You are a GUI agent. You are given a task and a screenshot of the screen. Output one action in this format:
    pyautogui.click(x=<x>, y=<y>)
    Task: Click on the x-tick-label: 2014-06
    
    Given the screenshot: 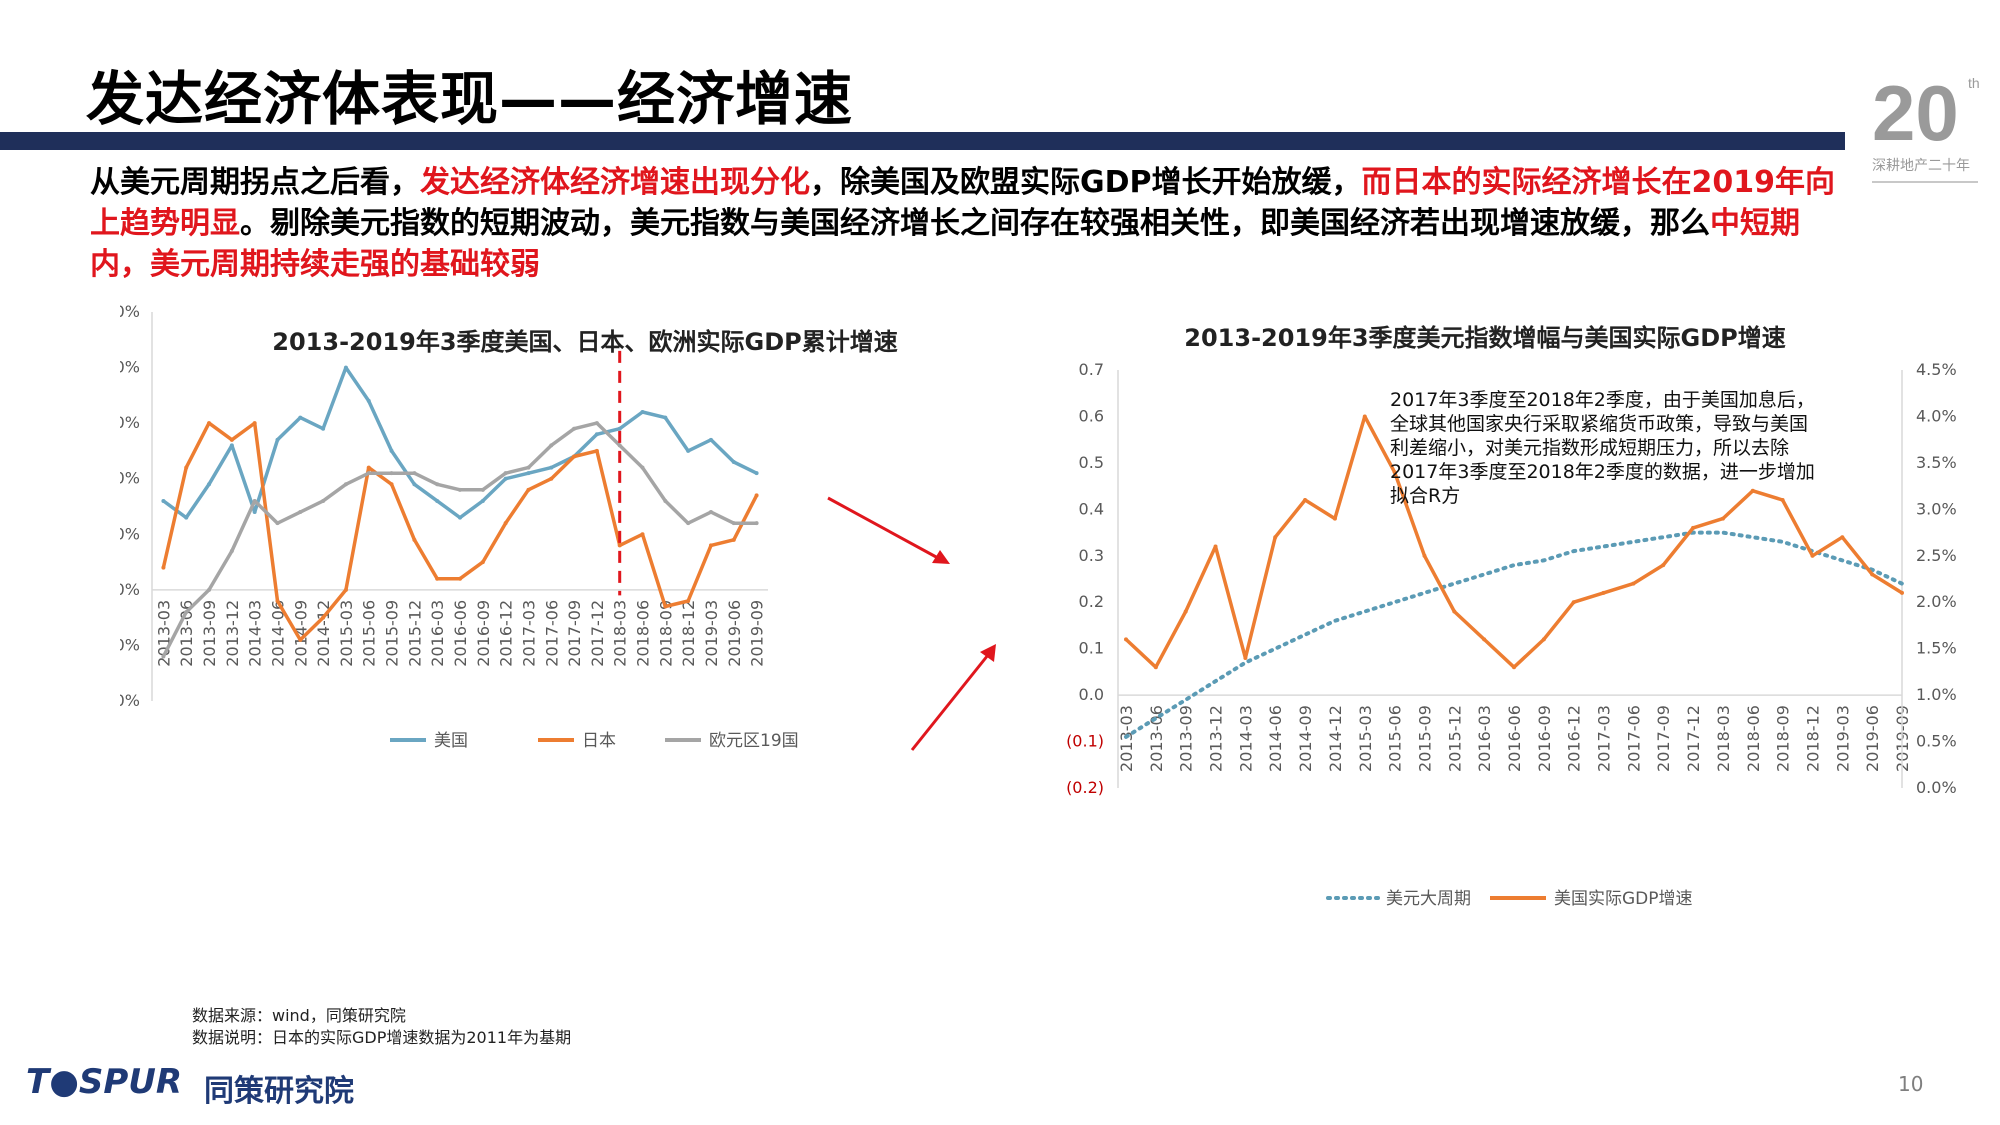 What is the action you would take?
    pyautogui.click(x=1275, y=738)
    